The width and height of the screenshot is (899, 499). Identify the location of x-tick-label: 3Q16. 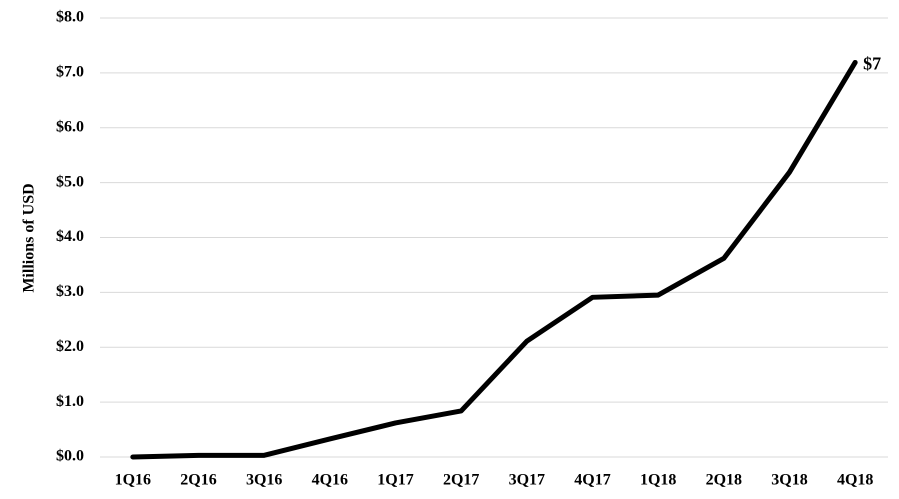
(264, 480).